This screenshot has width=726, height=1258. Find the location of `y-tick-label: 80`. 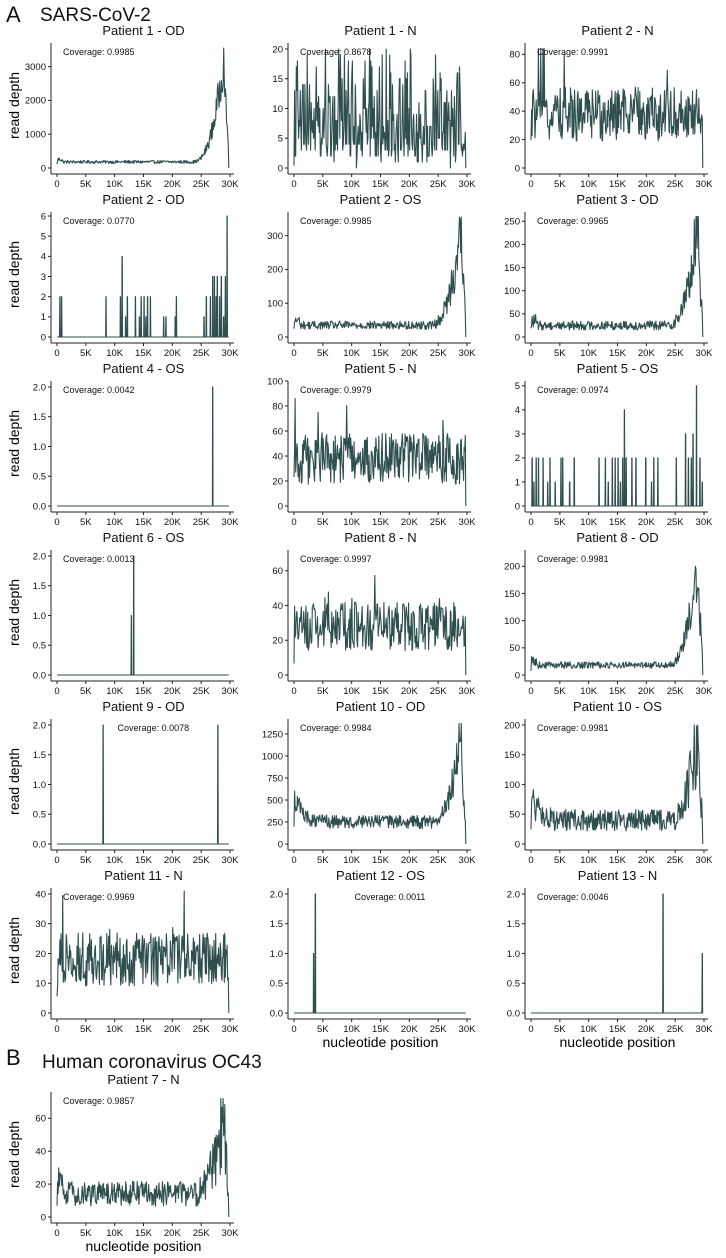

y-tick-label: 80 is located at coordinates (514, 55).